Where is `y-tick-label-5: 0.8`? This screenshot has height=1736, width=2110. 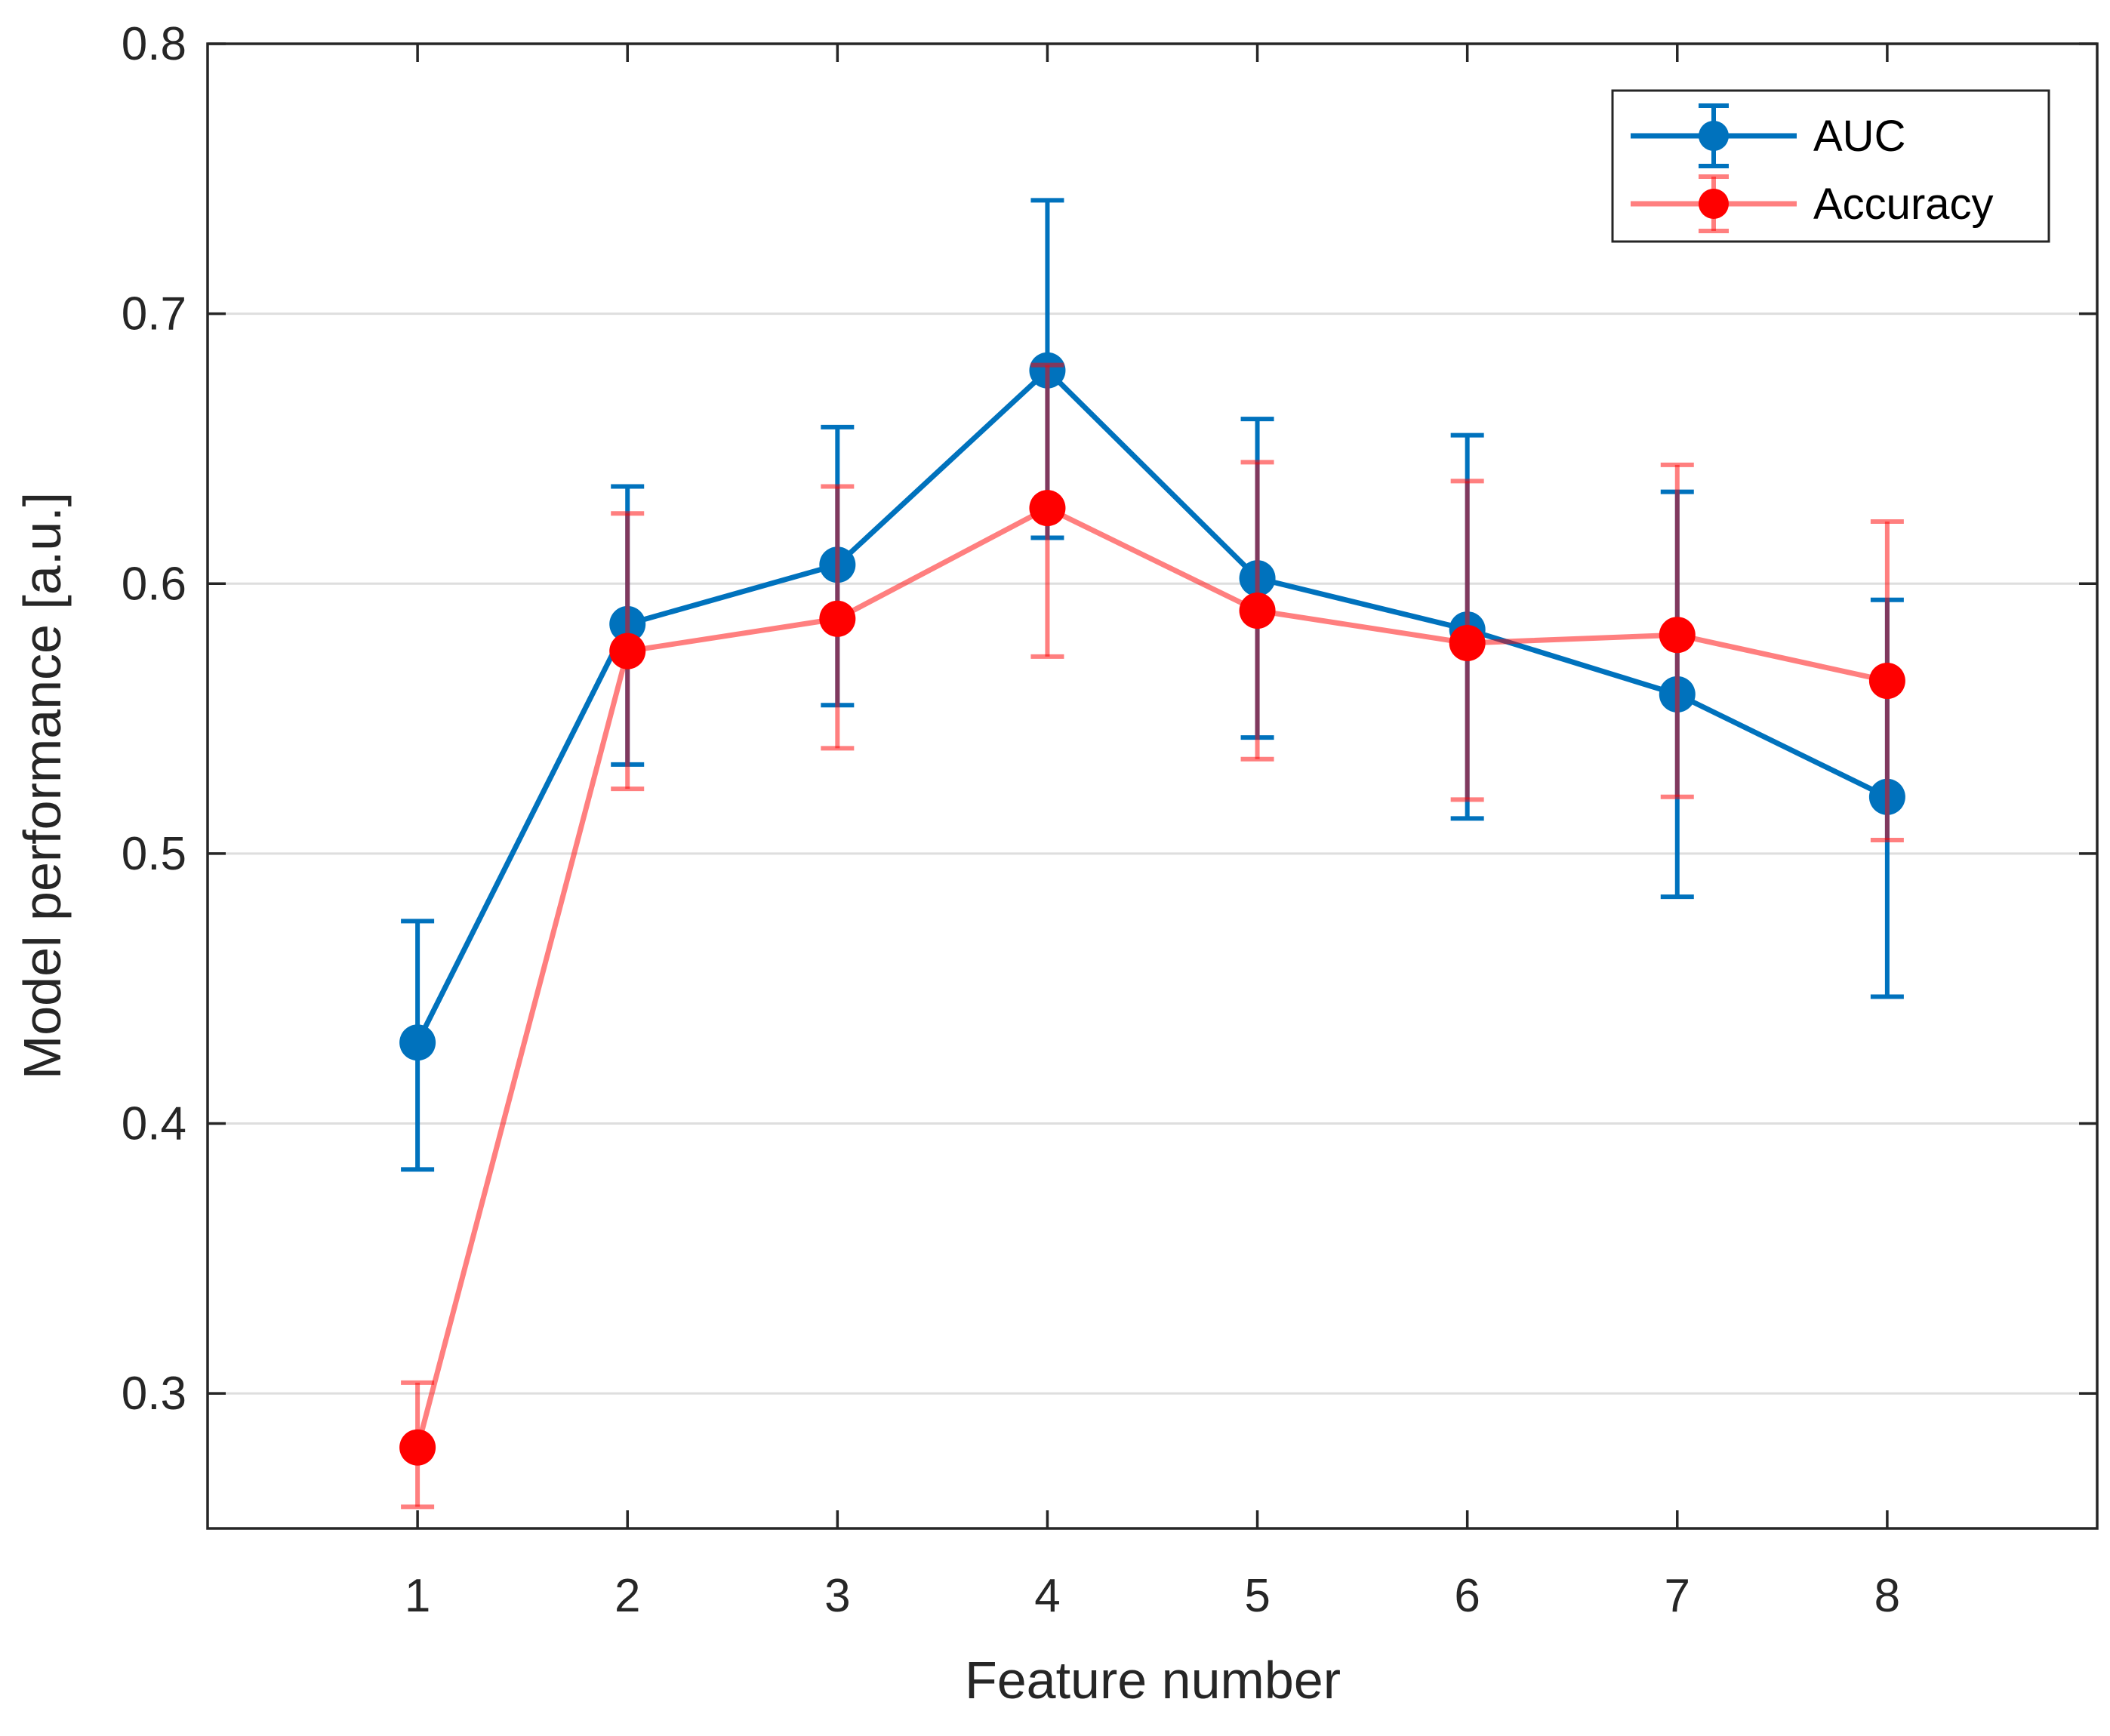
y-tick-label-5: 0.8 is located at coordinates (154, 44).